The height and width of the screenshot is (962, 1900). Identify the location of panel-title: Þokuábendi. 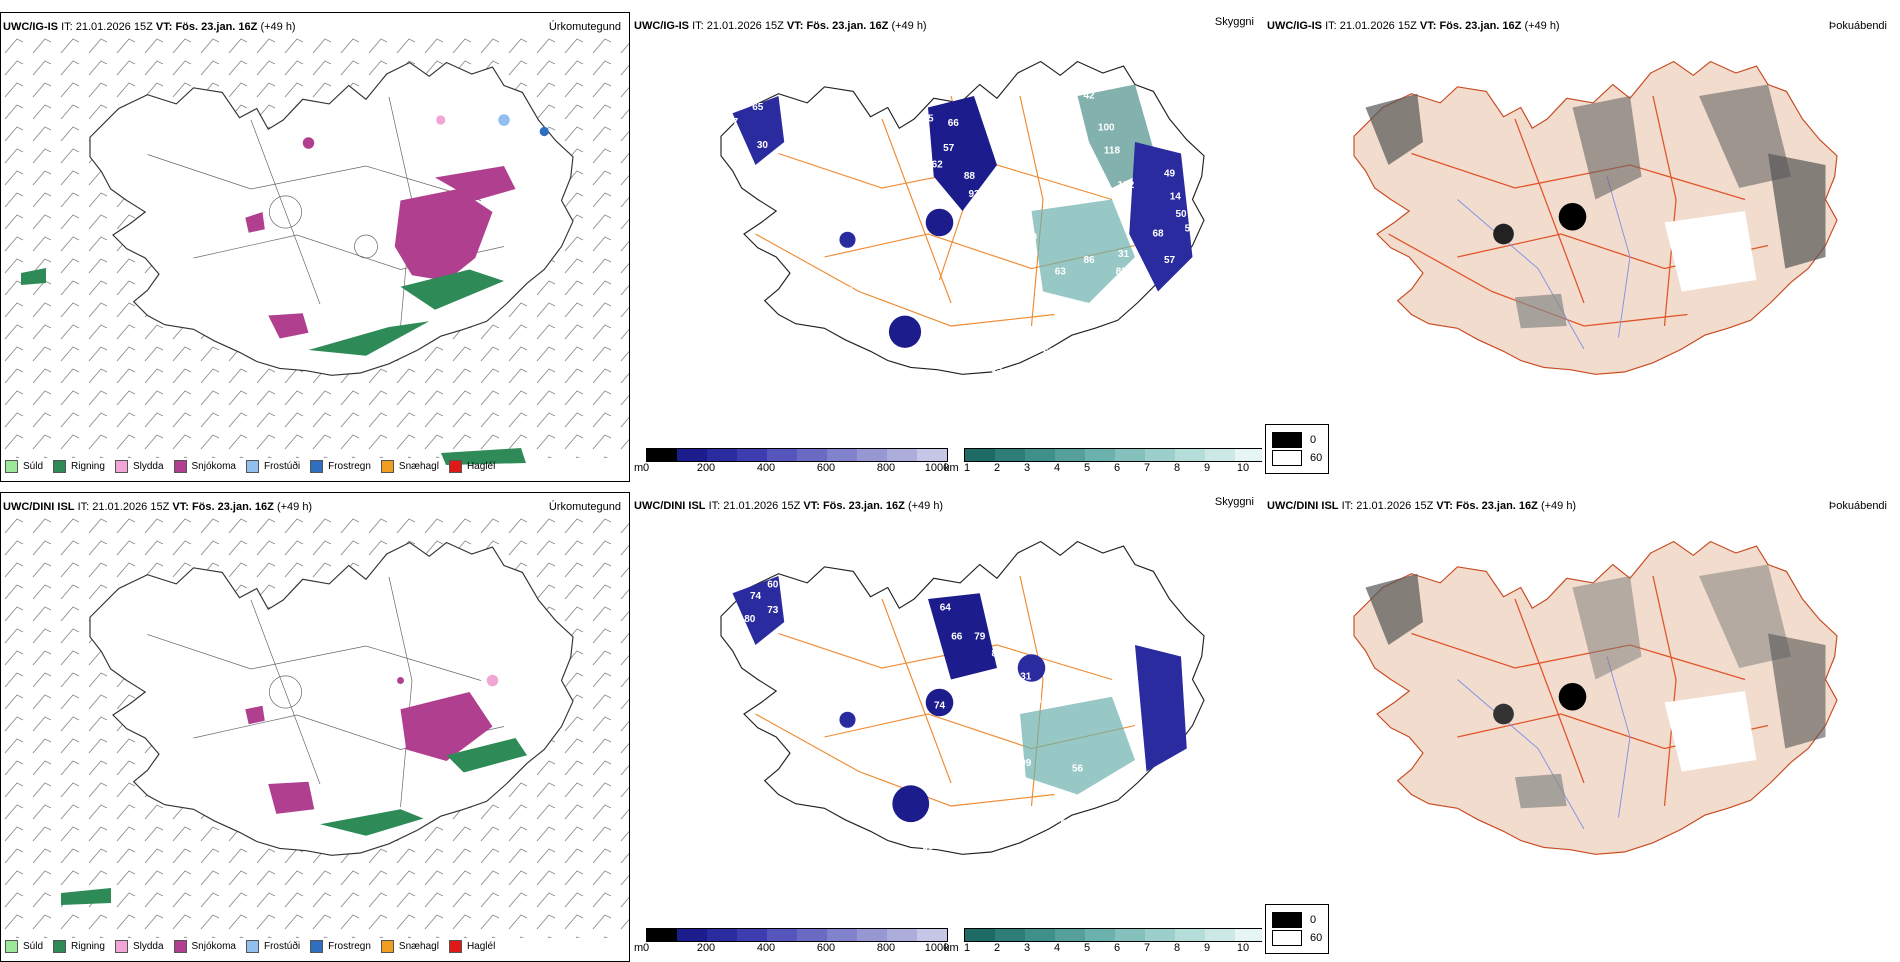
(1857, 26).